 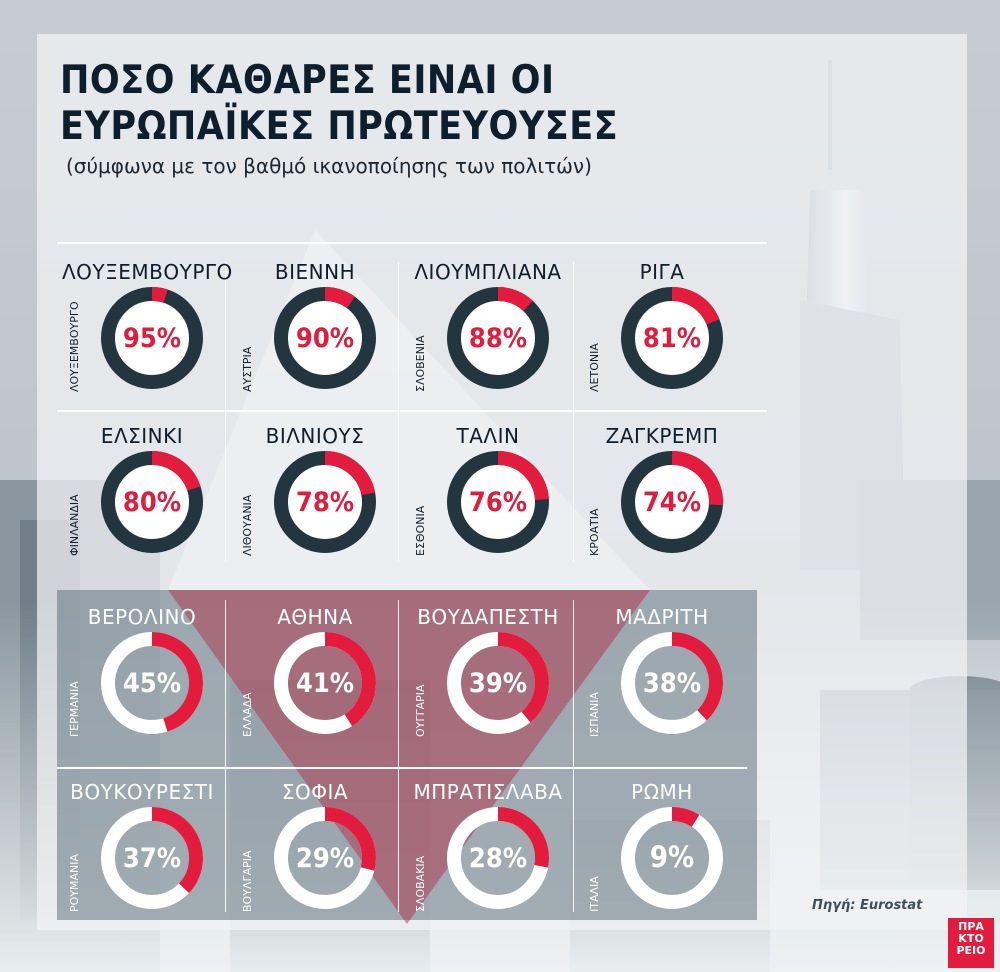 I want to click on country-name: ΕΛΛΑΔΑ, so click(x=247, y=714).